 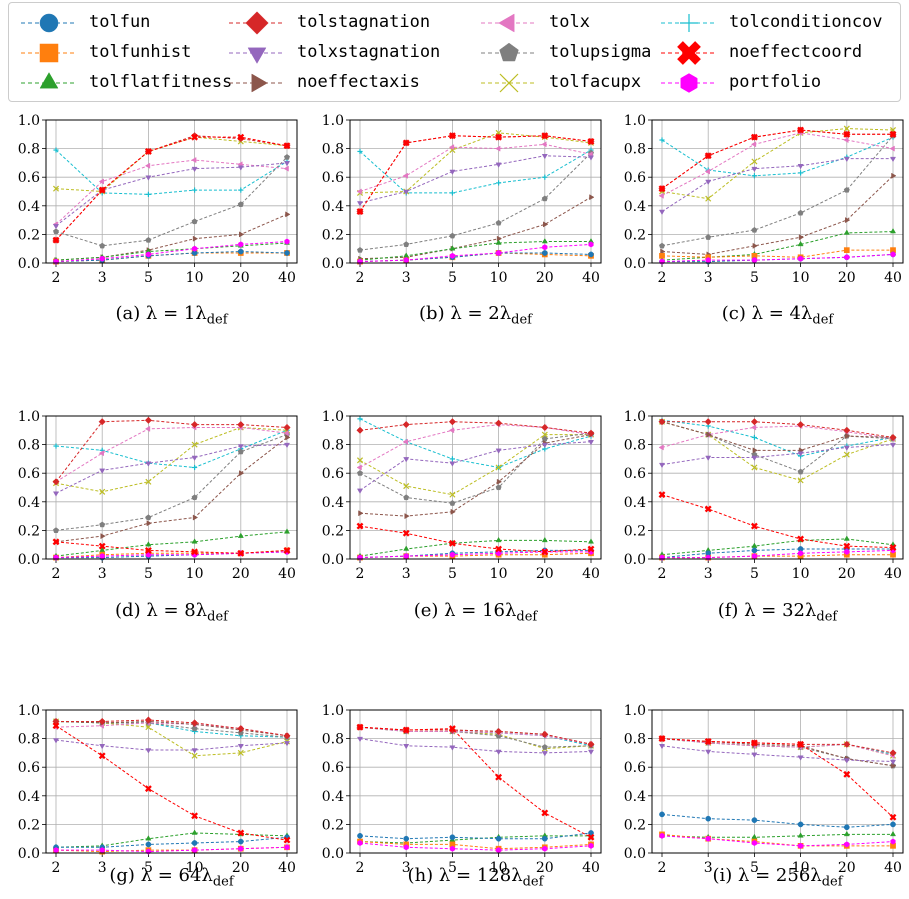 What do you see at coordinates (476, 228) in the screenshot?
I see `series-noeffectaxis` at bounding box center [476, 228].